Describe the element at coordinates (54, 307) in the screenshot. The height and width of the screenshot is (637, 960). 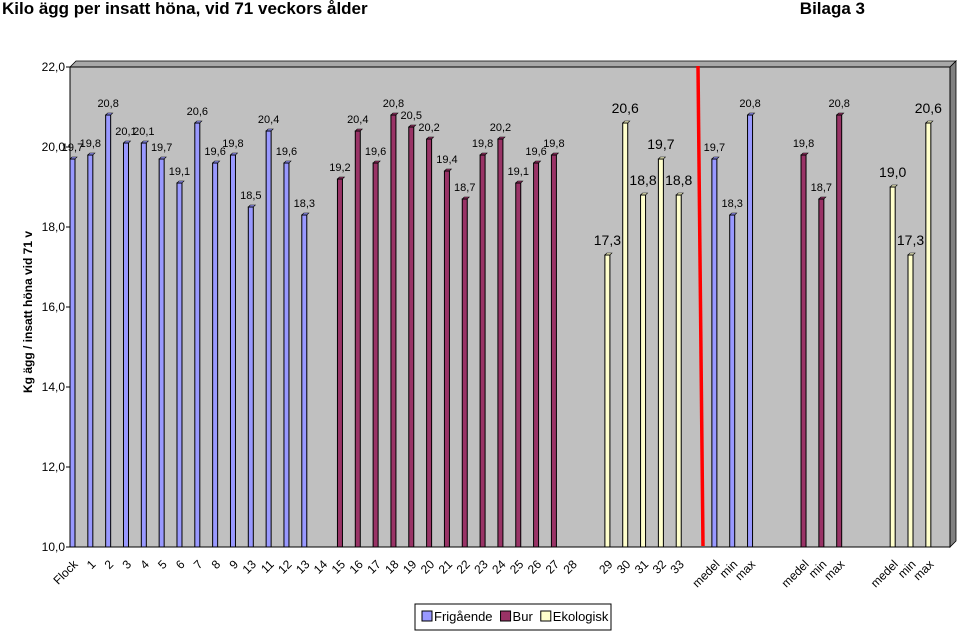
I see `y-tick-label: 16,0` at that location.